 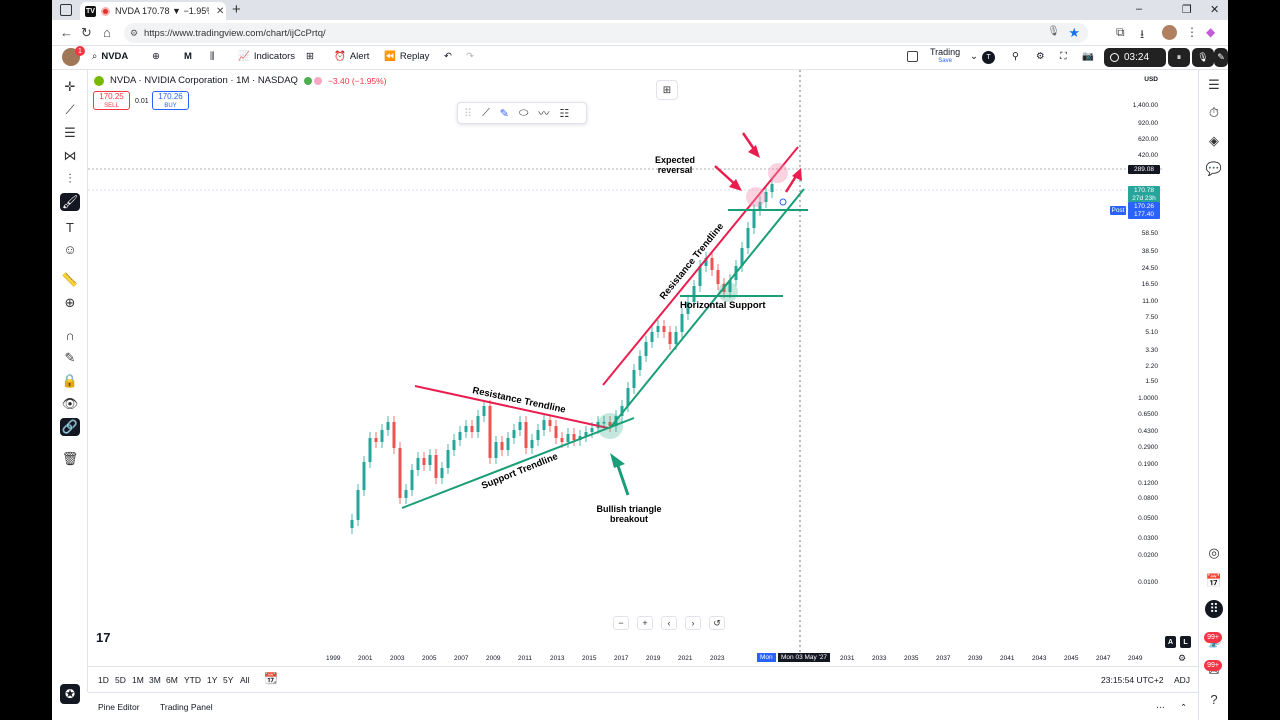 I want to click on profile-avatar, so click(x=1169, y=32).